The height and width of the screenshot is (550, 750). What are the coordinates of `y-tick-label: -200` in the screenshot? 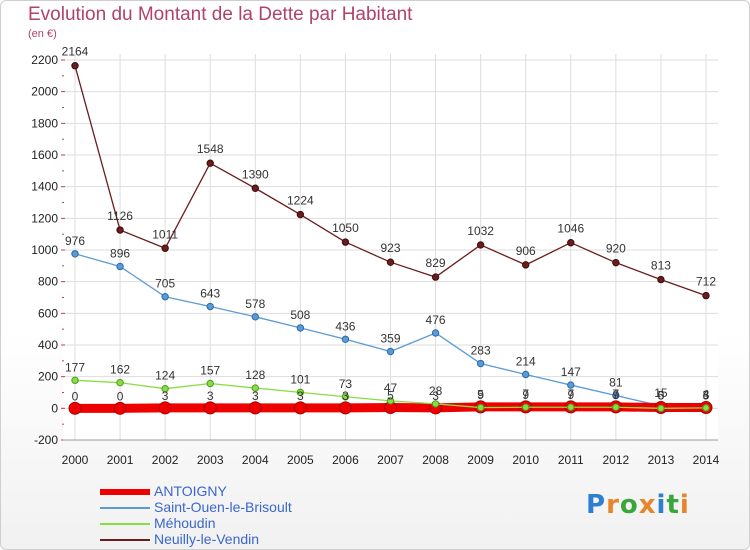 It's located at (46, 440).